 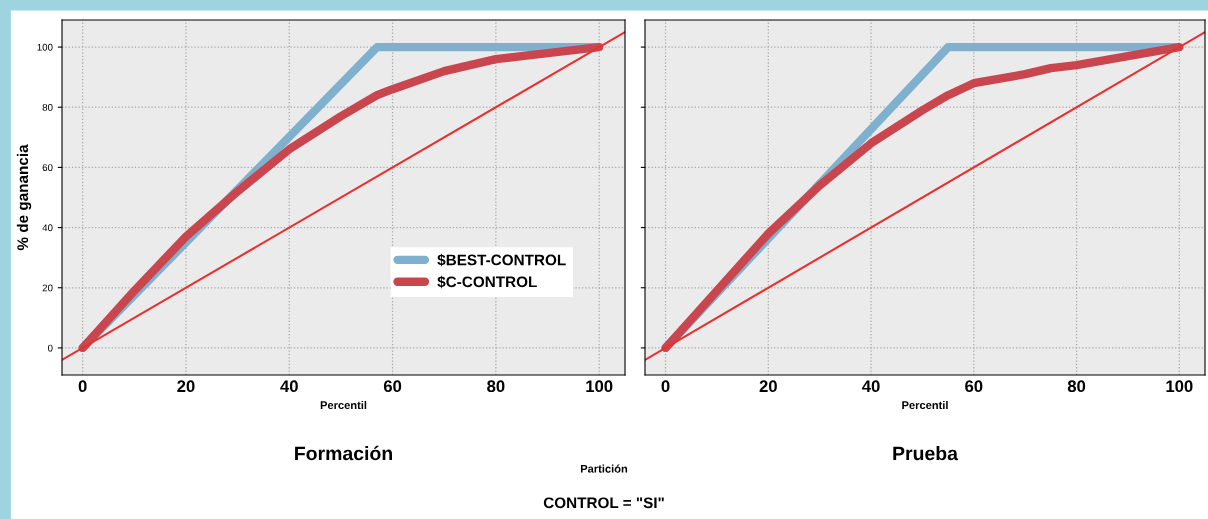 What do you see at coordinates (47, 288) in the screenshot?
I see `y-tick-label: 20` at bounding box center [47, 288].